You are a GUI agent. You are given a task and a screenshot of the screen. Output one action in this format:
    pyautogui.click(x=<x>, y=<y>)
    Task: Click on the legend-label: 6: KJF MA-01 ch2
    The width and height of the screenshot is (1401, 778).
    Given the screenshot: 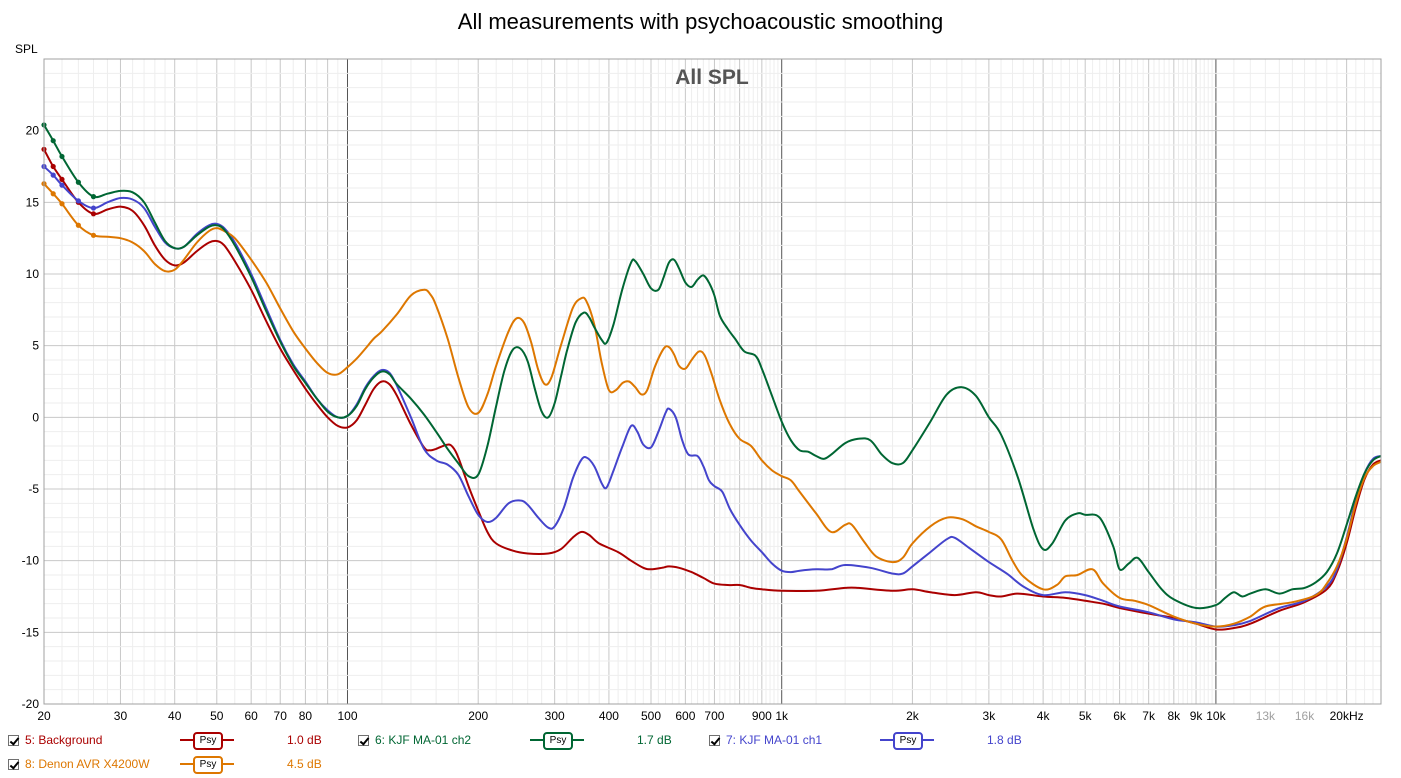 What is the action you would take?
    pyautogui.click(x=423, y=740)
    